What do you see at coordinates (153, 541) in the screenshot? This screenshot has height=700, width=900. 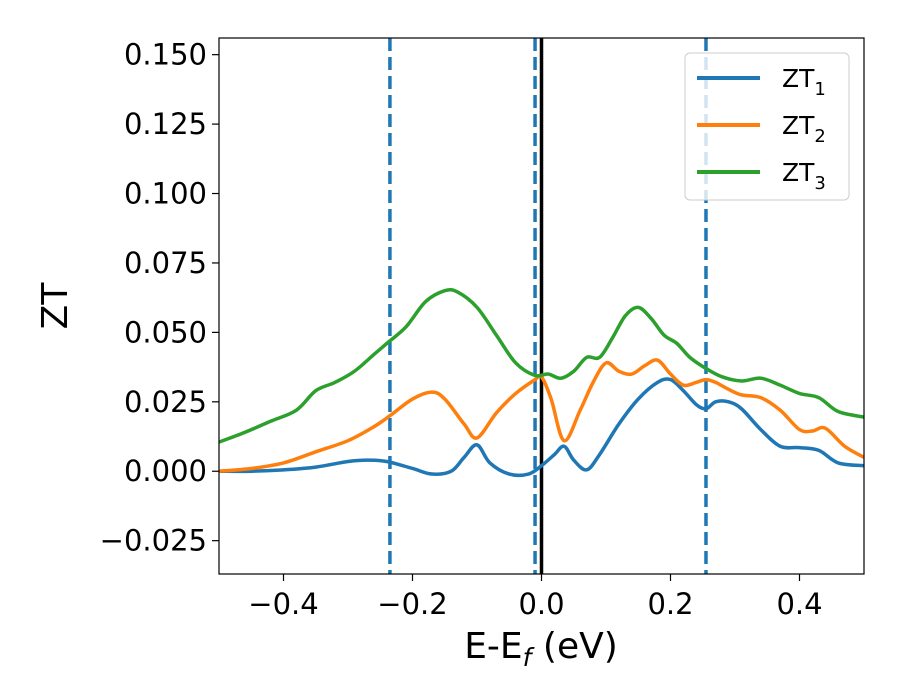 I see `y-tick-label: −0.025` at bounding box center [153, 541].